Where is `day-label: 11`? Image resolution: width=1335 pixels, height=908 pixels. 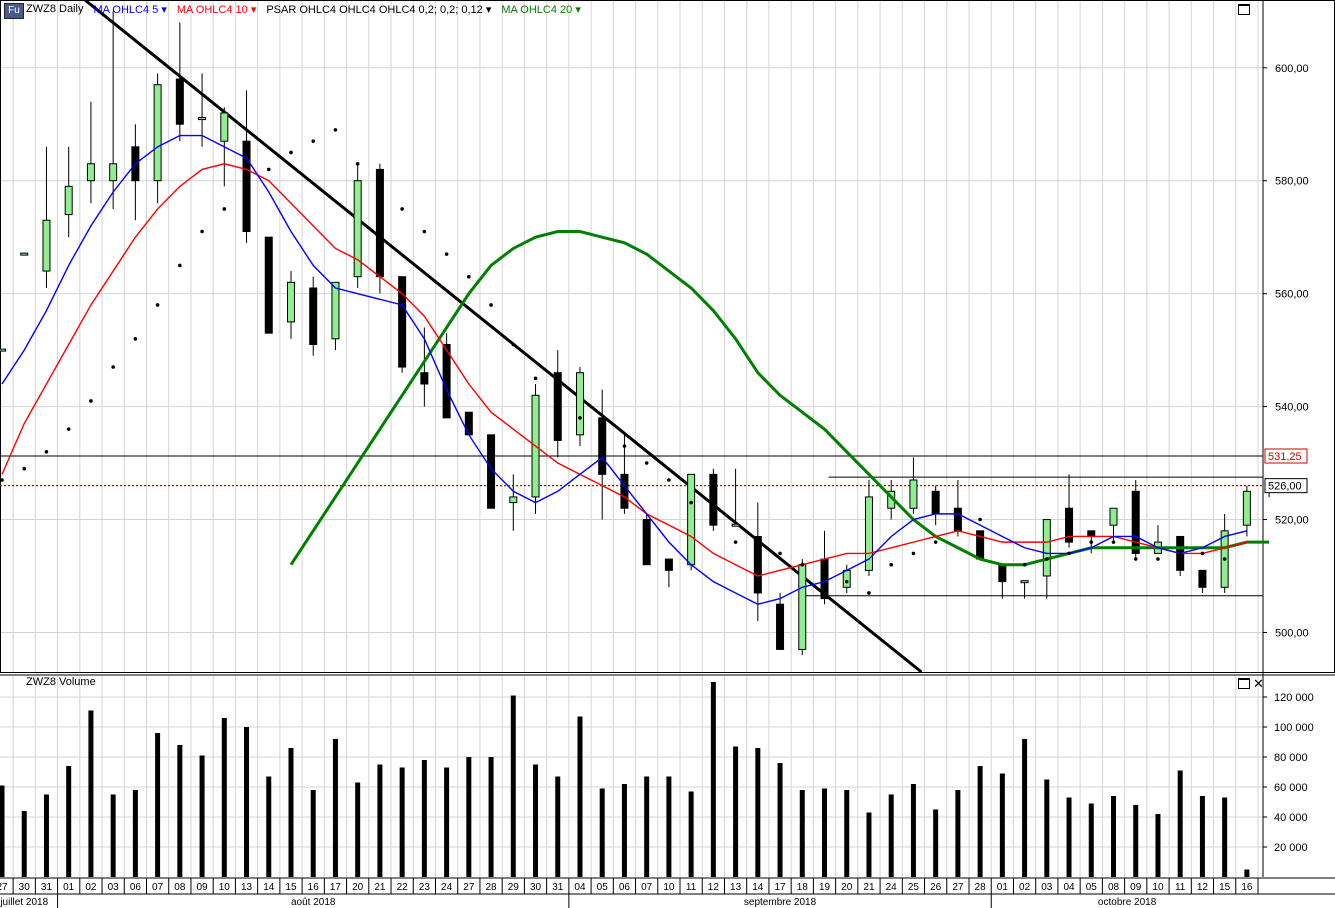 day-label: 11 is located at coordinates (691, 887).